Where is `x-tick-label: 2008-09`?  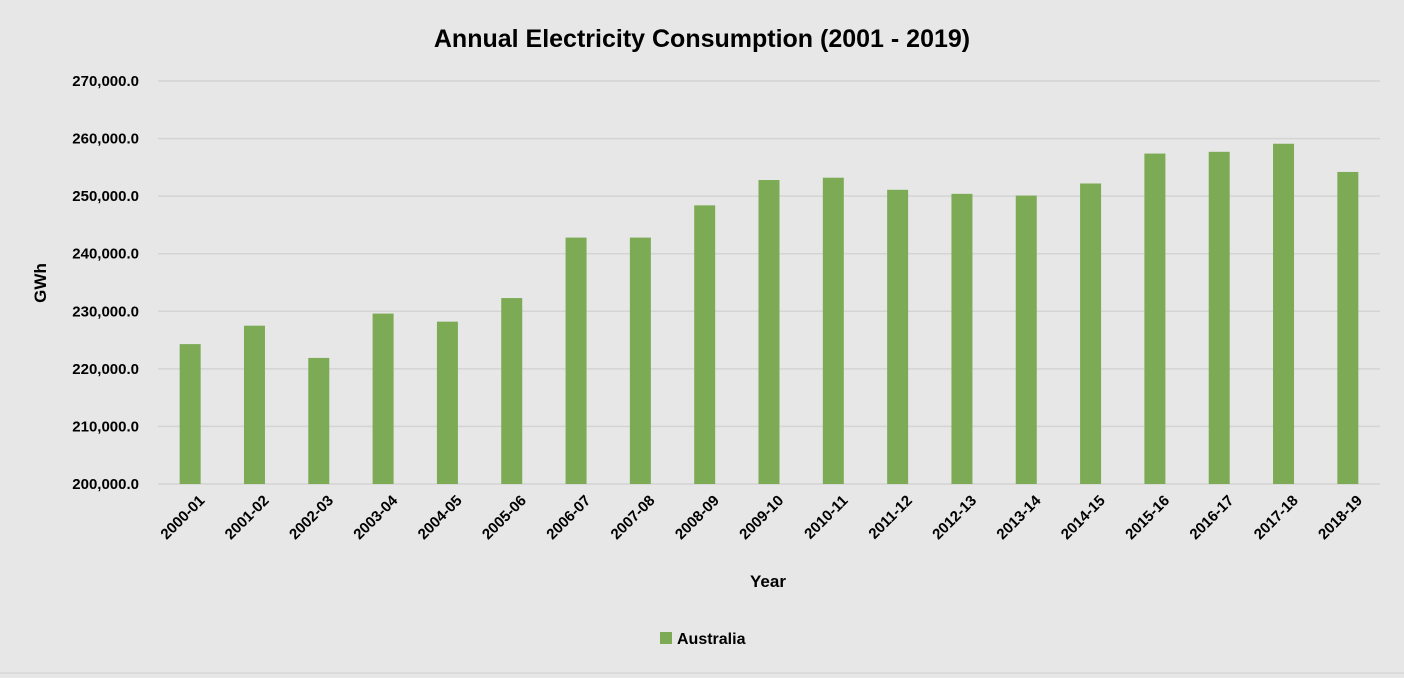 x-tick-label: 2008-09 is located at coordinates (697, 517).